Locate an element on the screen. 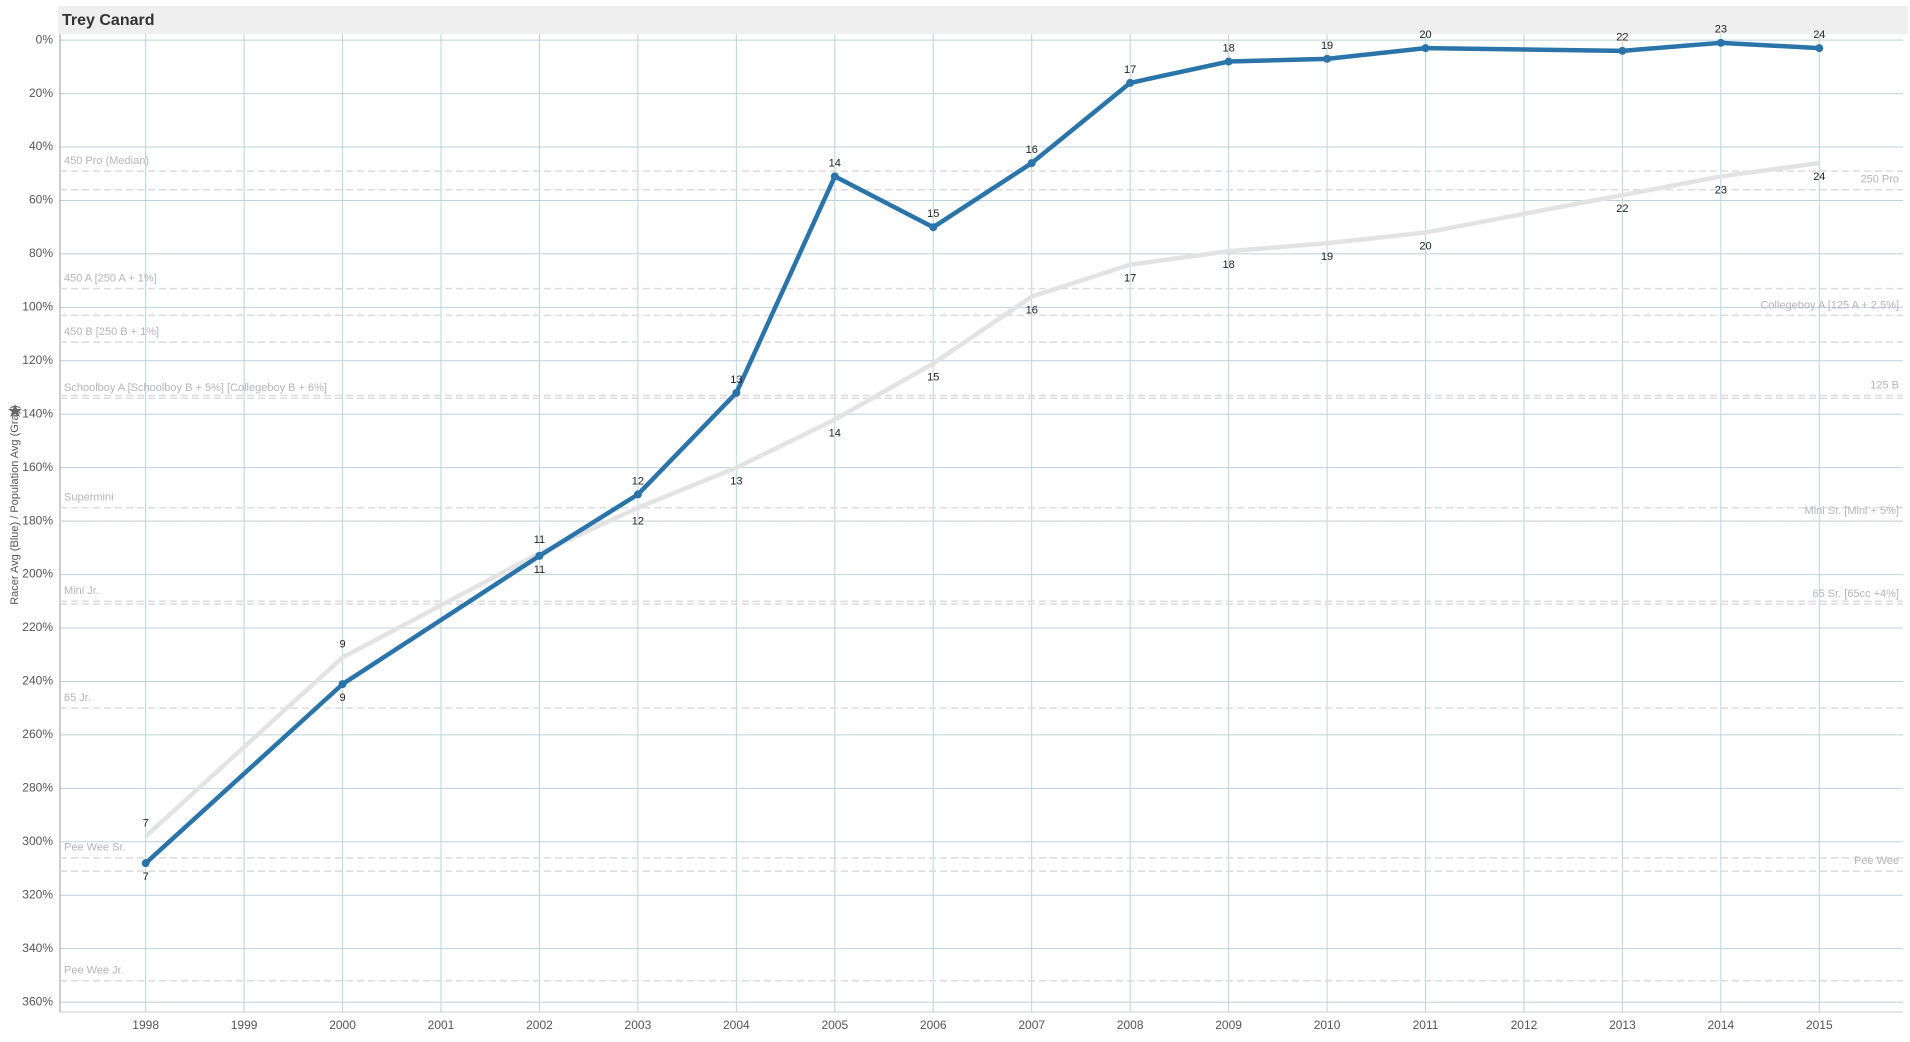 This screenshot has height=1042, width=1910. reference-label: Pee Wee Jr. is located at coordinates (94, 971).